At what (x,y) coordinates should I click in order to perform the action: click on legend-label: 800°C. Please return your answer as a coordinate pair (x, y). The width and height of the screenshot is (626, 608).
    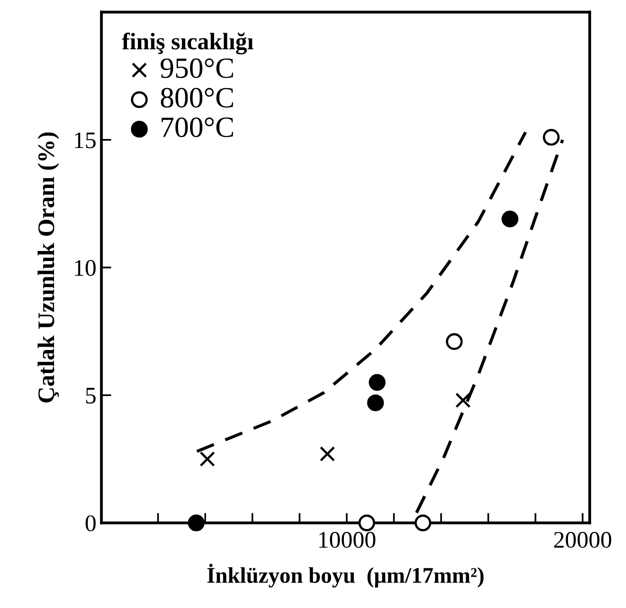
    Looking at the image, I should click on (197, 98).